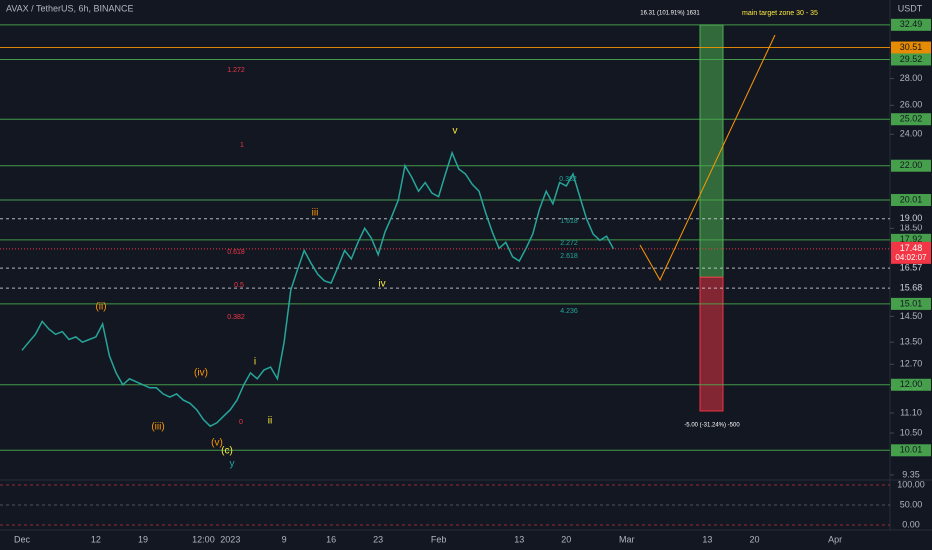 The height and width of the screenshot is (550, 932). I want to click on annotation: (iii), so click(157, 427).